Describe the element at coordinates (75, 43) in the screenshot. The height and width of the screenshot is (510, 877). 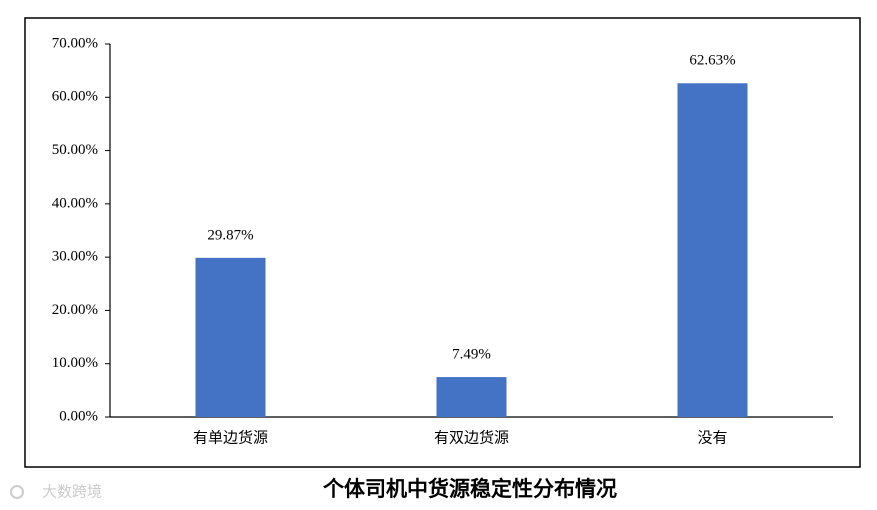
I see `y-tick-label: 70.00%` at that location.